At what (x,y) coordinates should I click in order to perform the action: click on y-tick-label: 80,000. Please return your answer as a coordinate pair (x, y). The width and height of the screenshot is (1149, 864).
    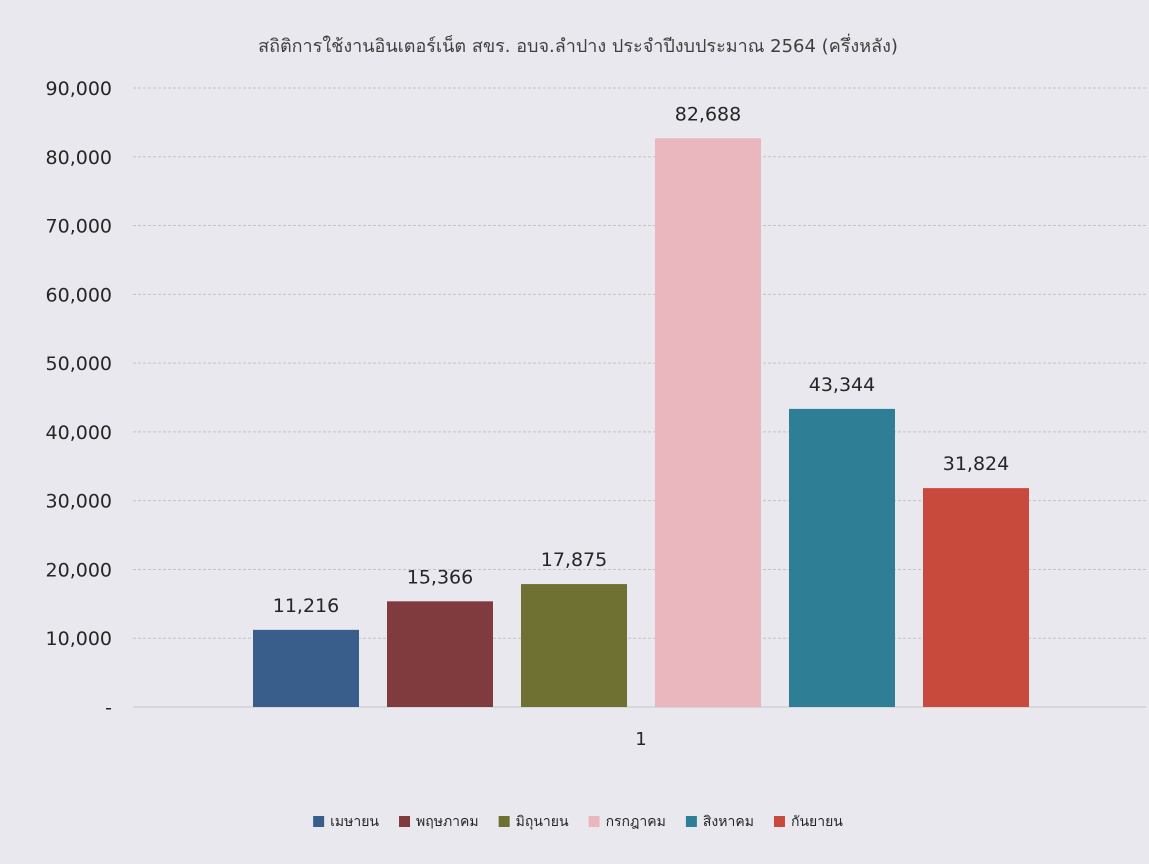
    Looking at the image, I should click on (79, 158).